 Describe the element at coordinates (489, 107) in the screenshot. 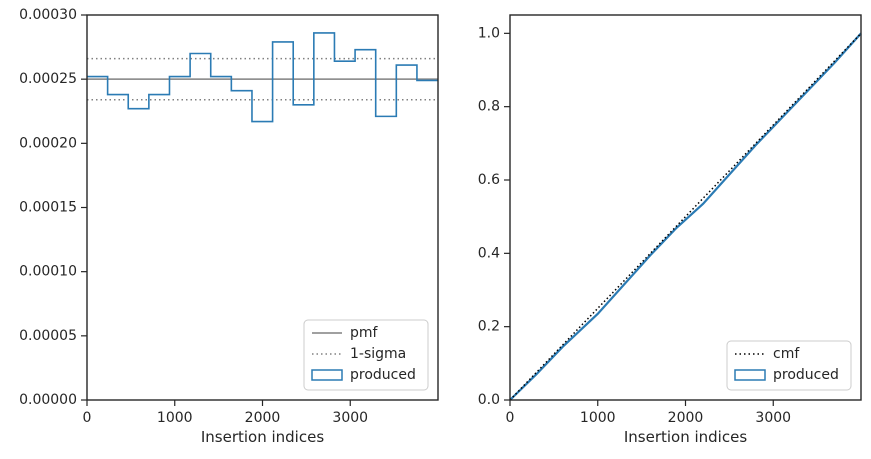

I see `y-tick-label: 0.8` at that location.